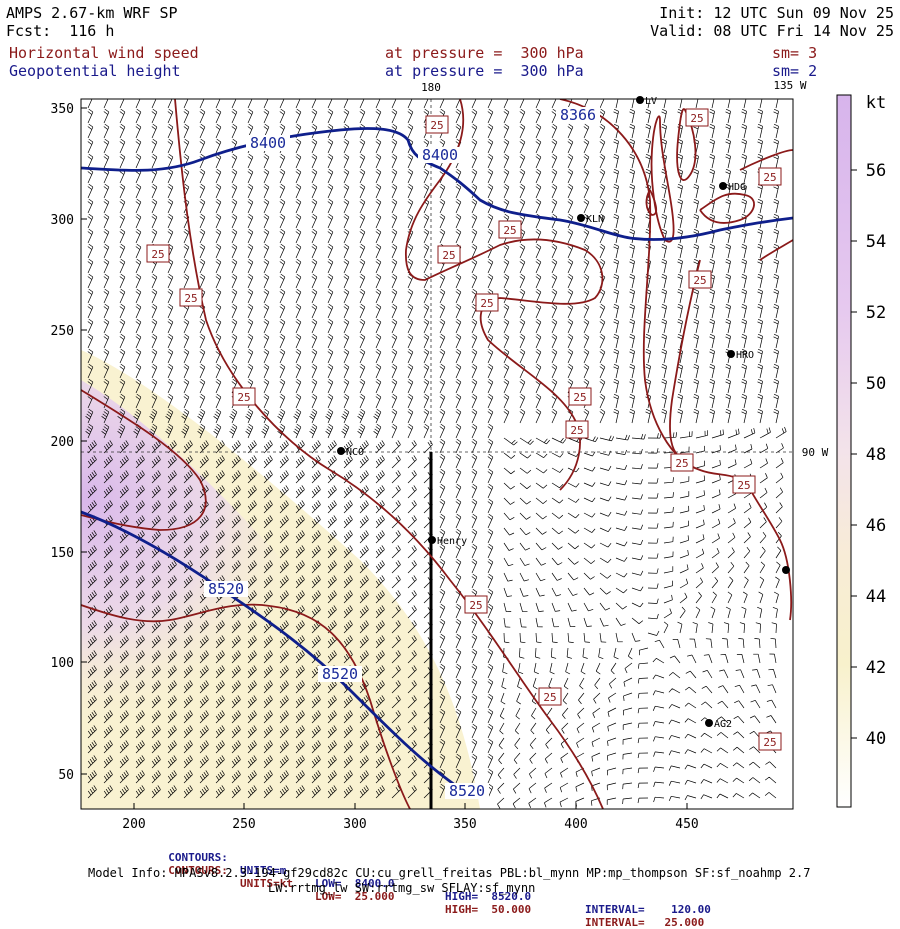  I want to click on model-info-line2: LW:rrtmg_lw SW:rrtmg_sw SFLAY:sf_mynn, so click(402, 888).